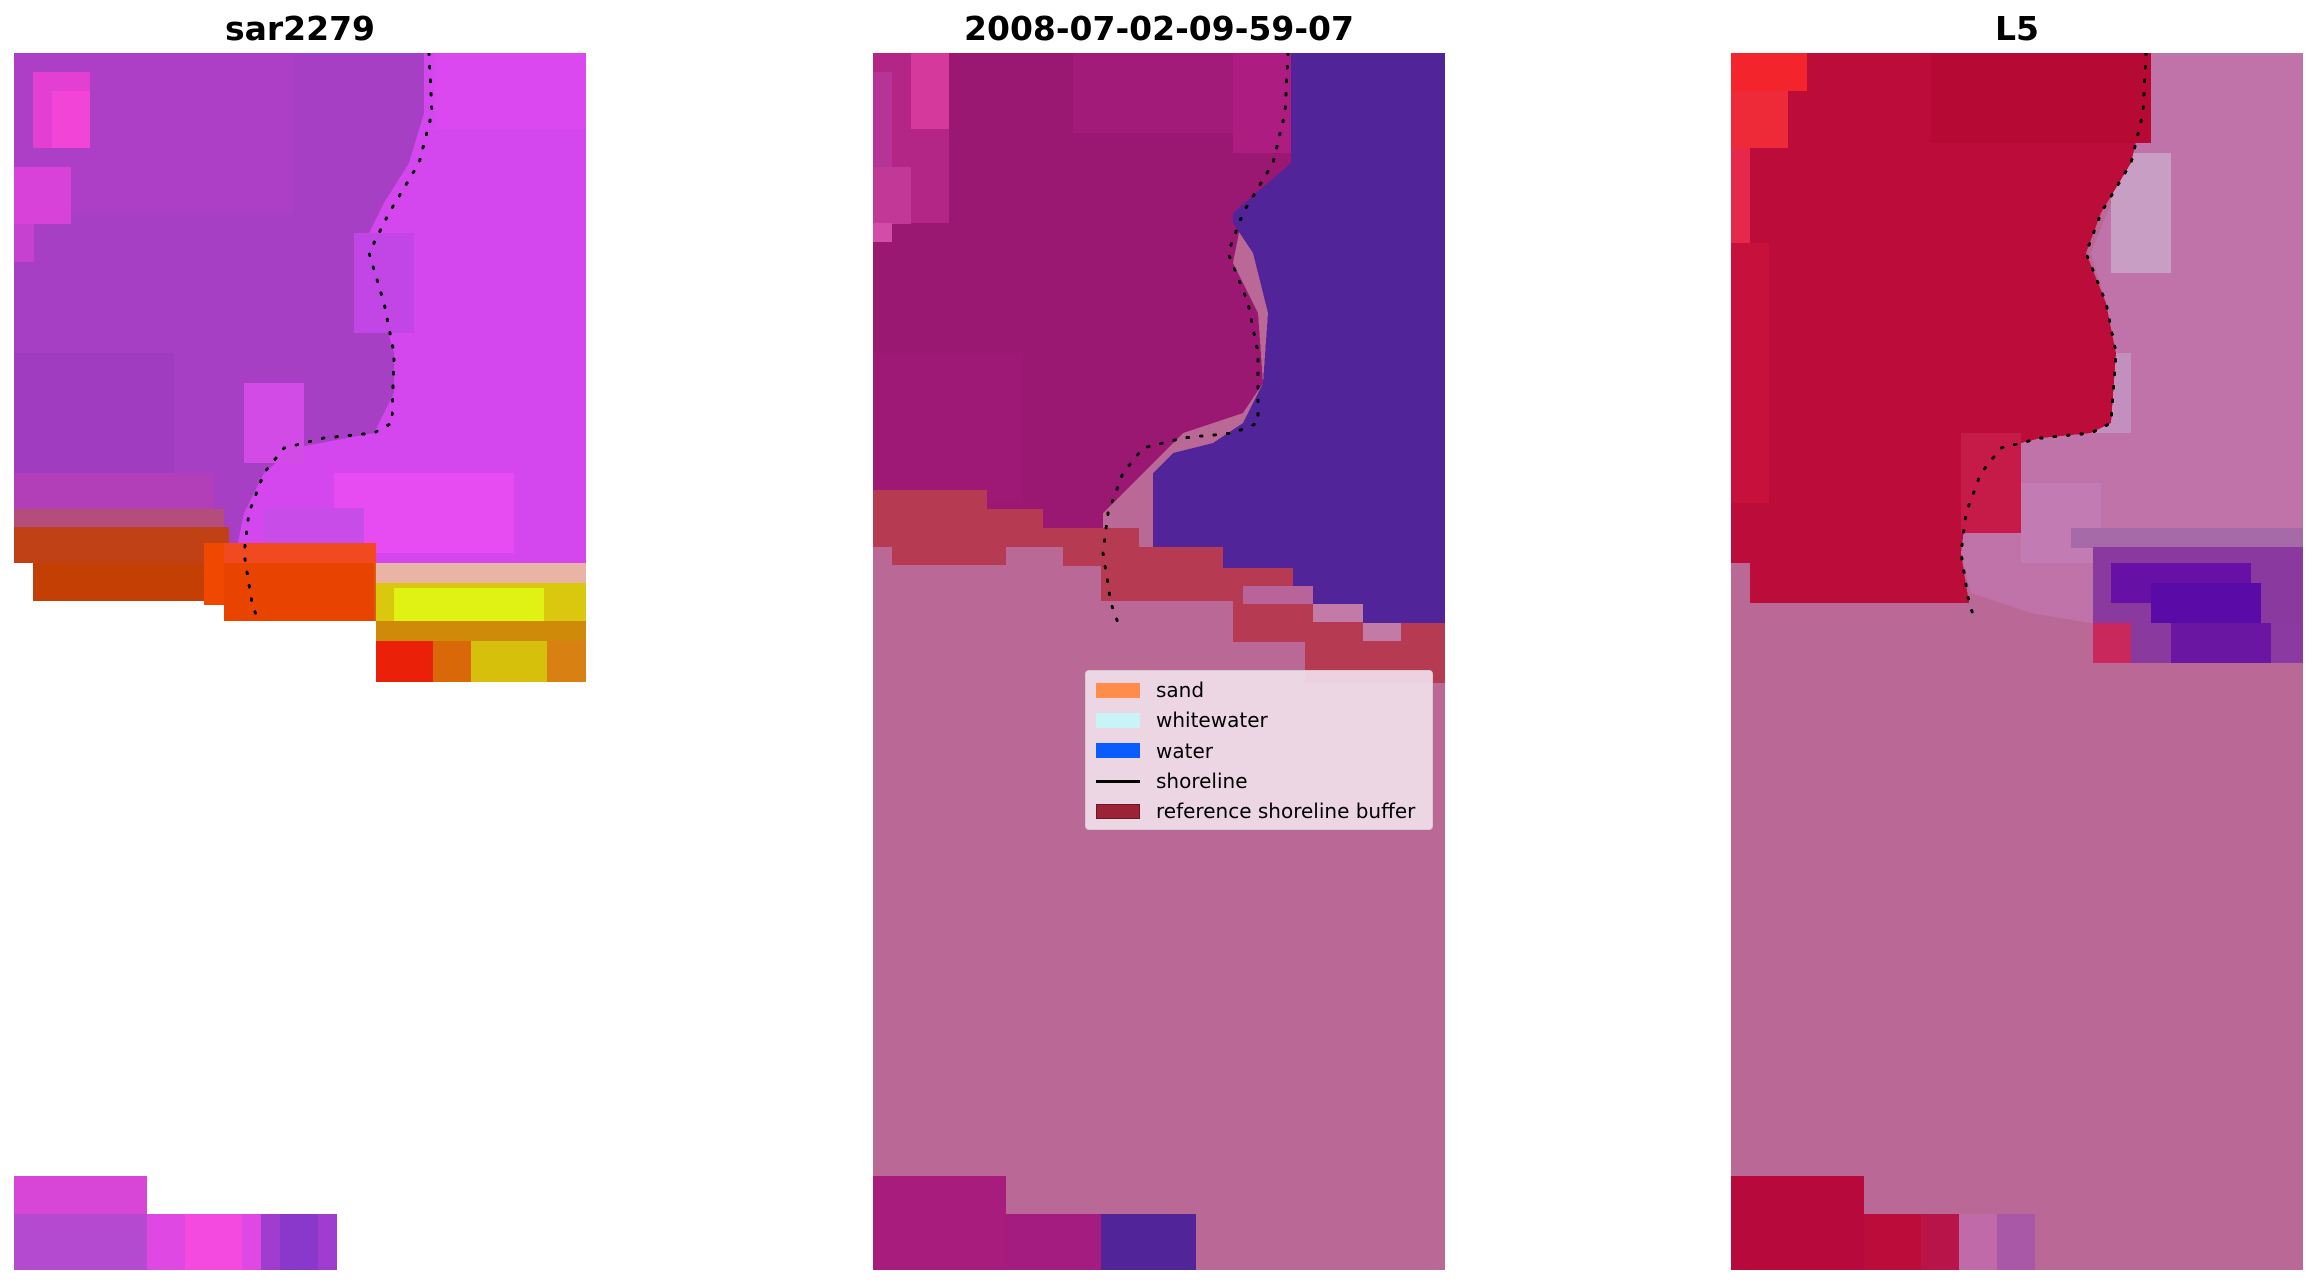 Image resolution: width=2314 pixels, height=1283 pixels. I want to click on index-bottom-strip, so click(1883, 1223).